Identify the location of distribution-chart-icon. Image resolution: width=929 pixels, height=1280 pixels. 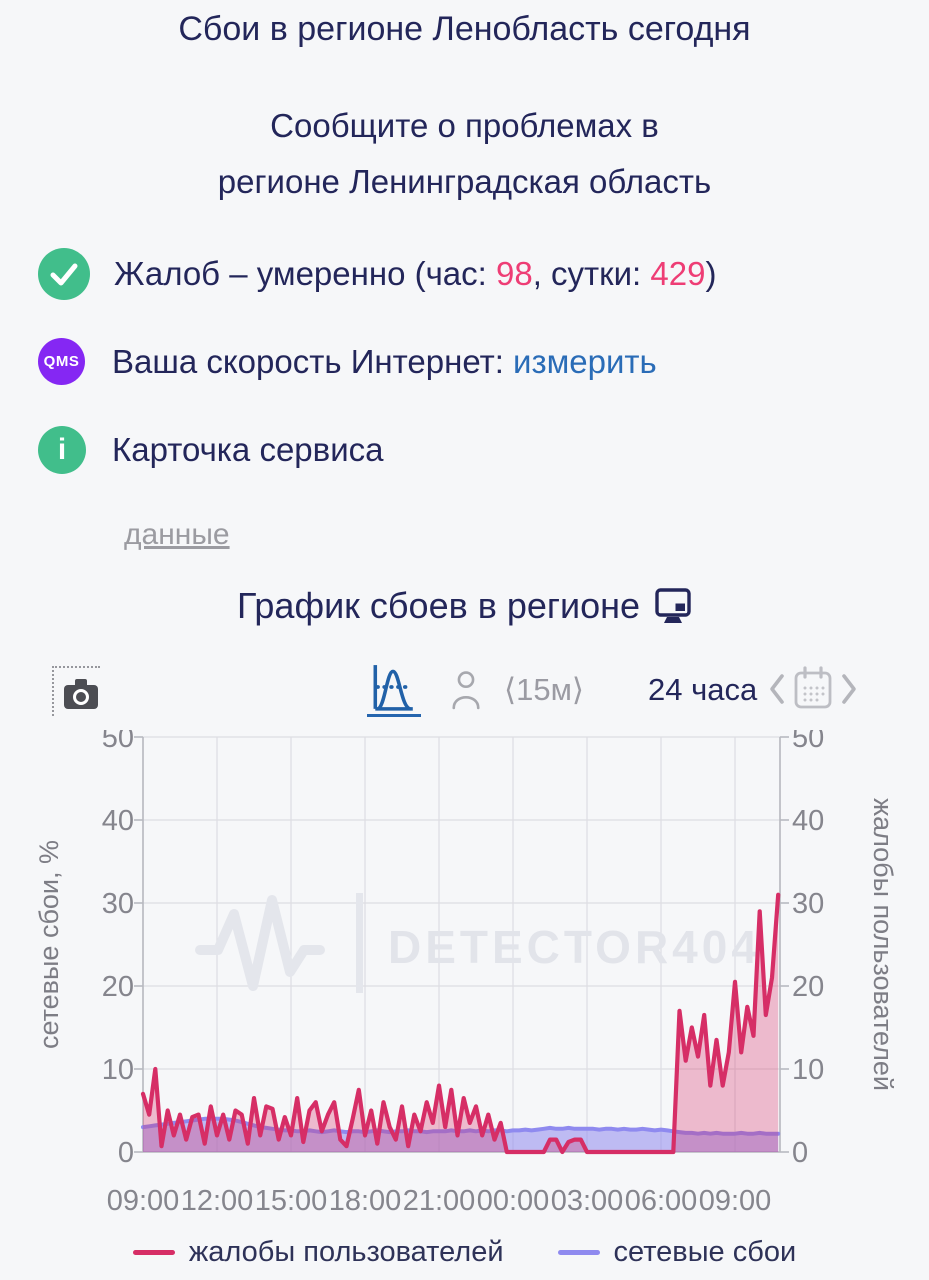
(393, 690).